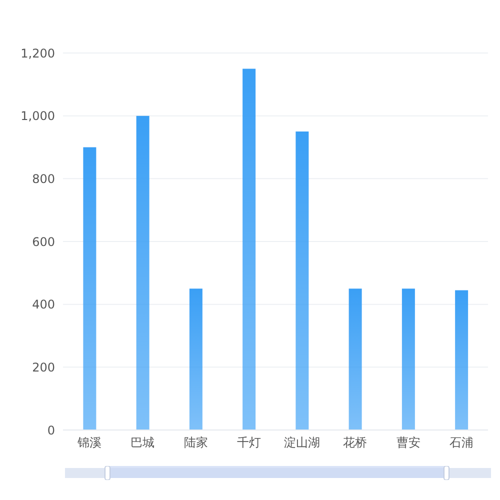 This screenshot has width=500, height=500. I want to click on x-tick-label: 陆家, so click(196, 443).